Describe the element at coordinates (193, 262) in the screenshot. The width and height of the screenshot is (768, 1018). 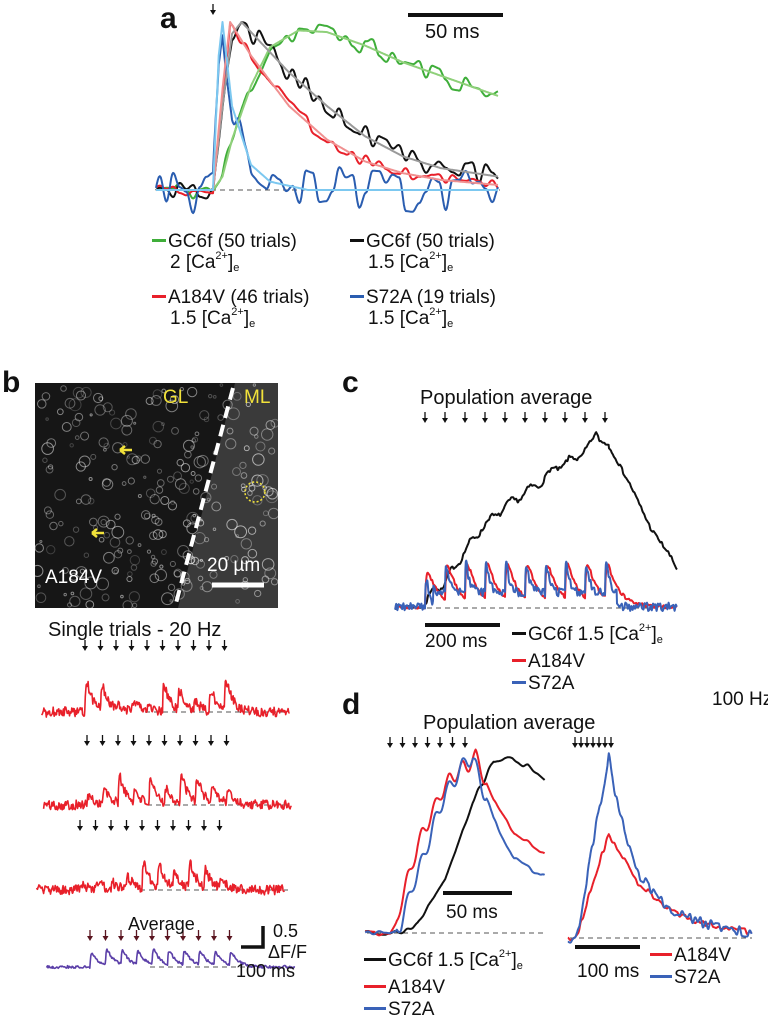
I see `legend-conc: 2 [Ca` at that location.